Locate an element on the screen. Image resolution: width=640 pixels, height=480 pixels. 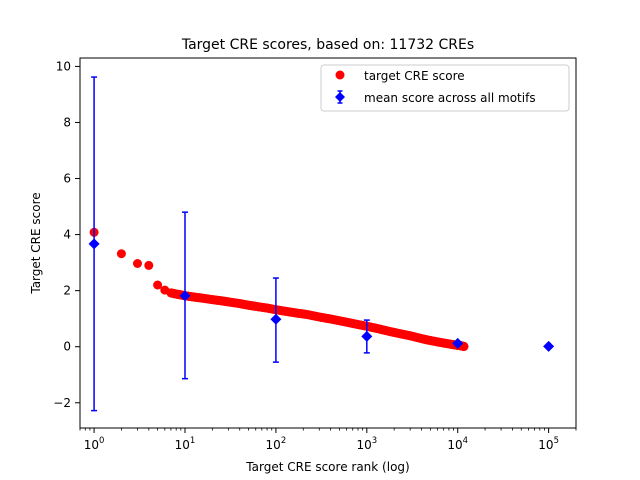
y-tick-label: 2 is located at coordinates (67, 291).